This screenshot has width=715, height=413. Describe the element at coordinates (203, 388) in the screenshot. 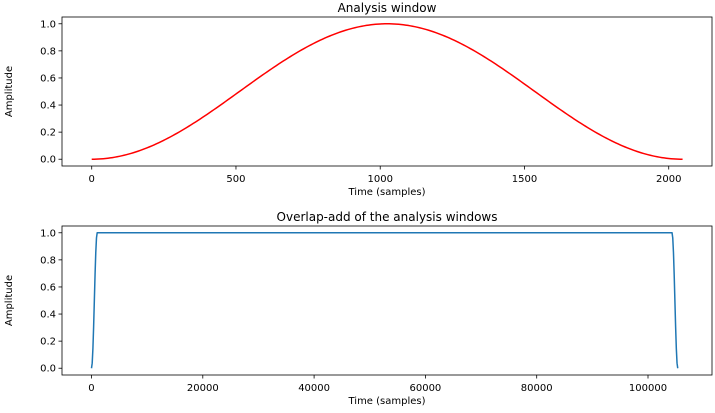

I see `x-tick-label: 20000` at that location.